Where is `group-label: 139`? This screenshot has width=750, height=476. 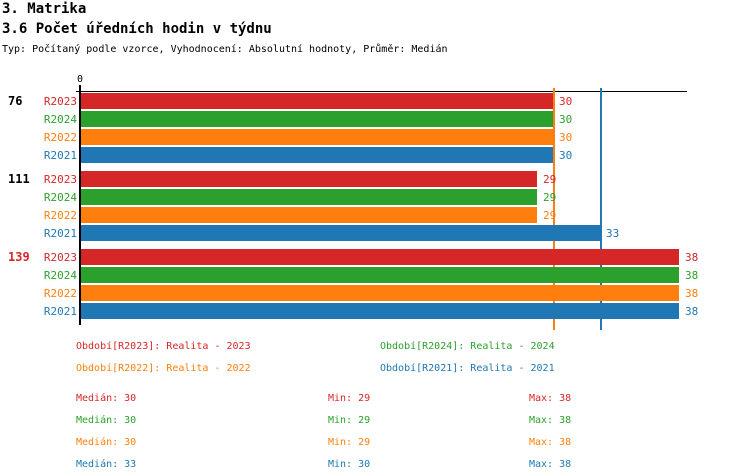
group-label: 139 is located at coordinates (19, 257).